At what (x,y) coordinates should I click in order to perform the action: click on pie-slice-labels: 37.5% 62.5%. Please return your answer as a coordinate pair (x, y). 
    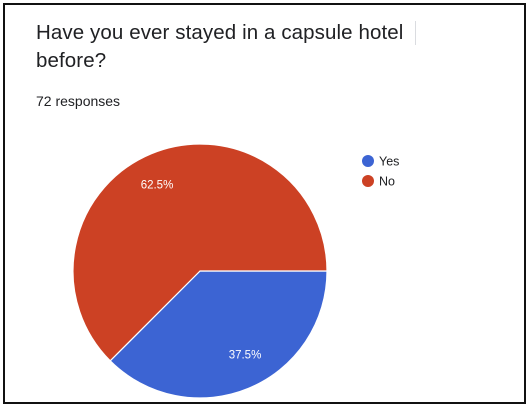
    Looking at the image, I should click on (201, 271).